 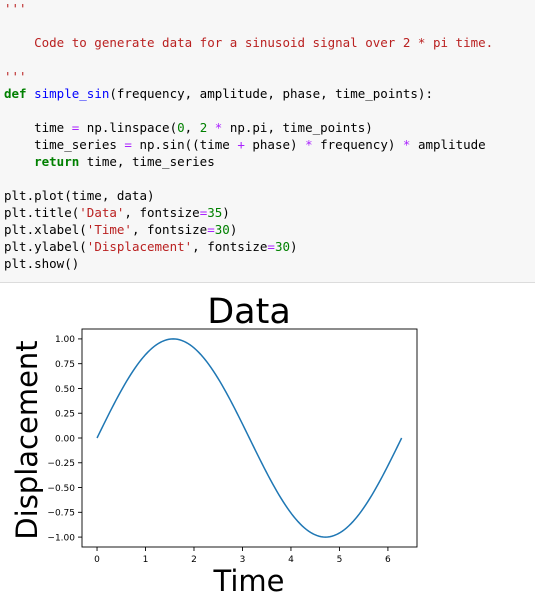 I want to click on code-token: plt.xlabel(, so click(x=45, y=229).